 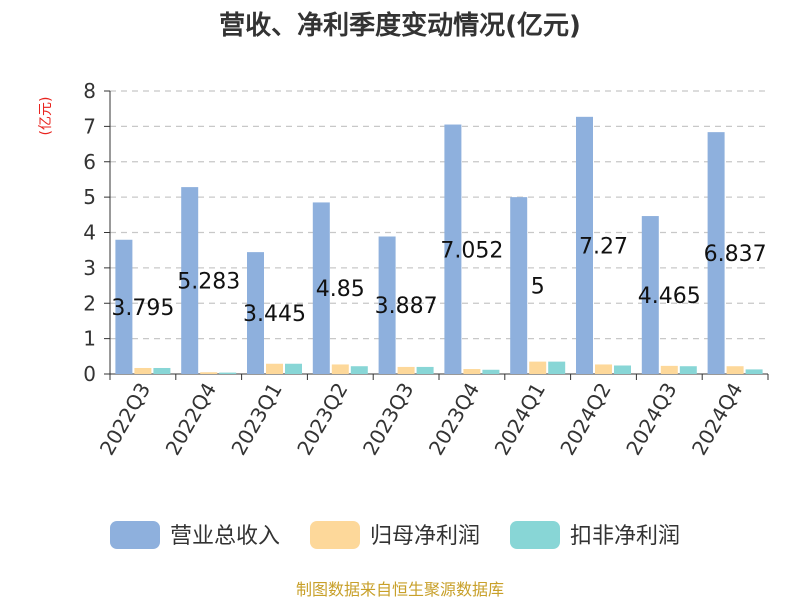 I want to click on bar-1-2024Q3, so click(x=650, y=295).